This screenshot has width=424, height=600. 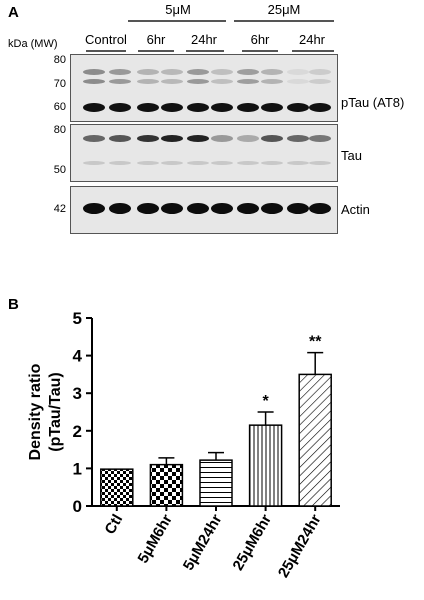 What do you see at coordinates (77, 468) in the screenshot?
I see `y-tick-label: 1` at bounding box center [77, 468].